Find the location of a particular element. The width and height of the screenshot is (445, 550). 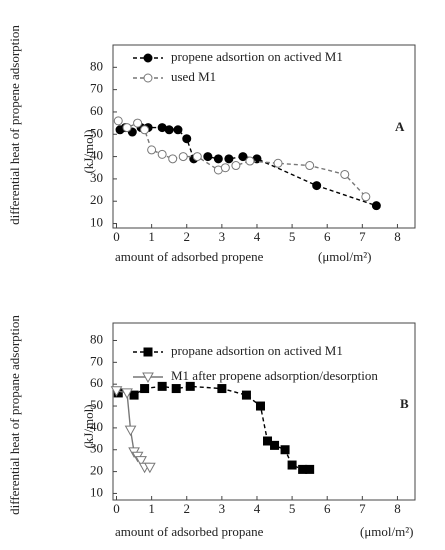

legend-label: M1 after propene adsorption/desorption is located at coordinates (274, 375).